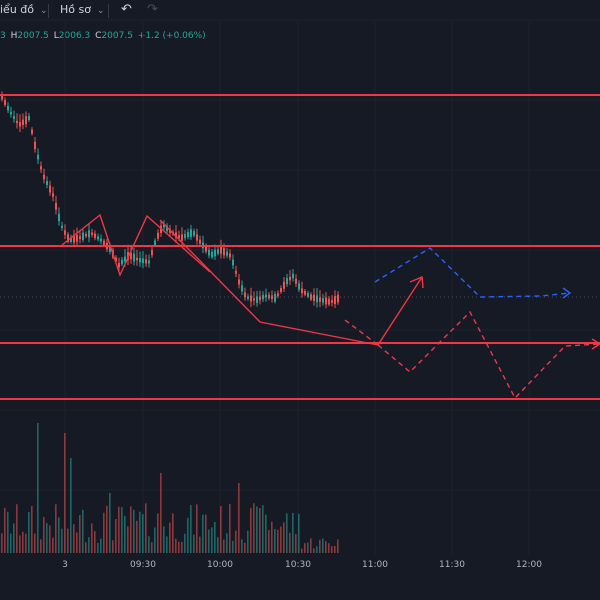  Describe the element at coordinates (117, 36) in the screenshot. I see `close-value: 2007.5` at that location.